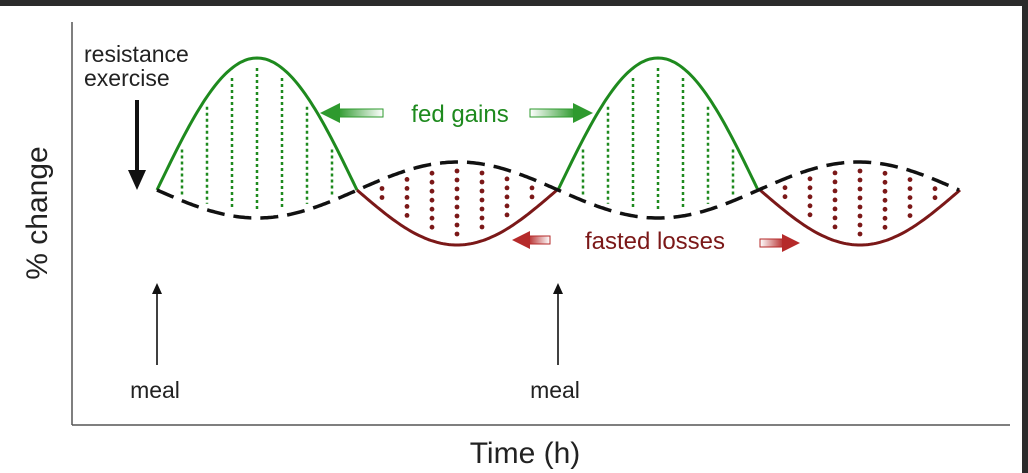  Describe the element at coordinates (655, 241) in the screenshot. I see `fasted-losses-label: fasted losses` at that location.